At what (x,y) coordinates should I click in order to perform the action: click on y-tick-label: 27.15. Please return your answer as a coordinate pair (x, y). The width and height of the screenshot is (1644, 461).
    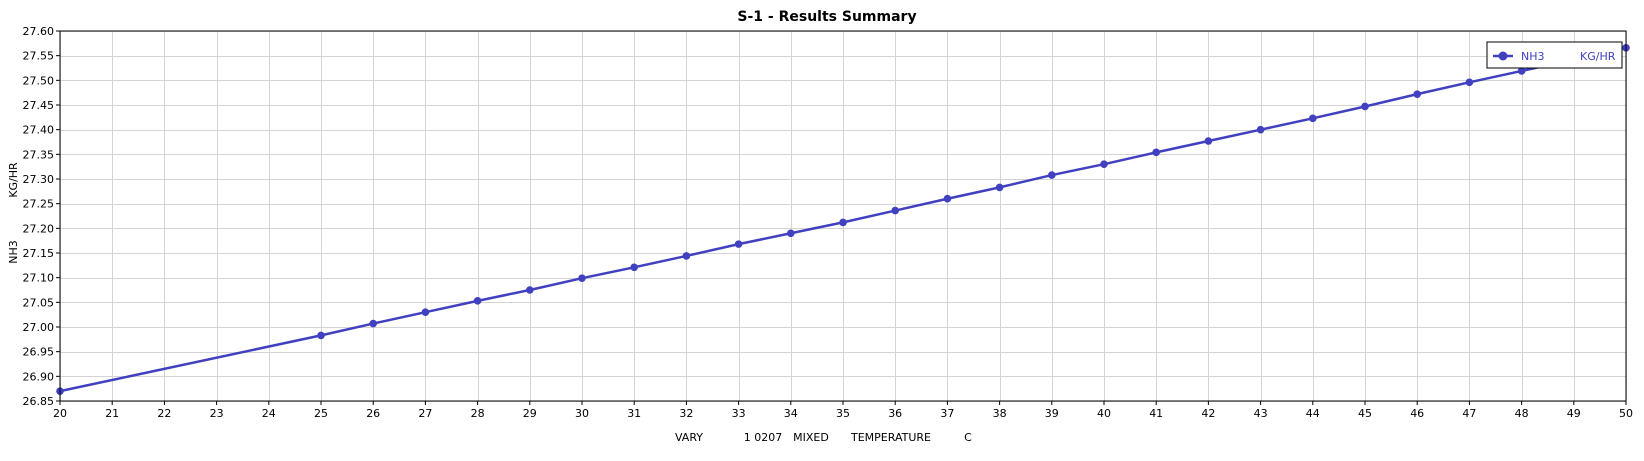
    Looking at the image, I should click on (39, 253).